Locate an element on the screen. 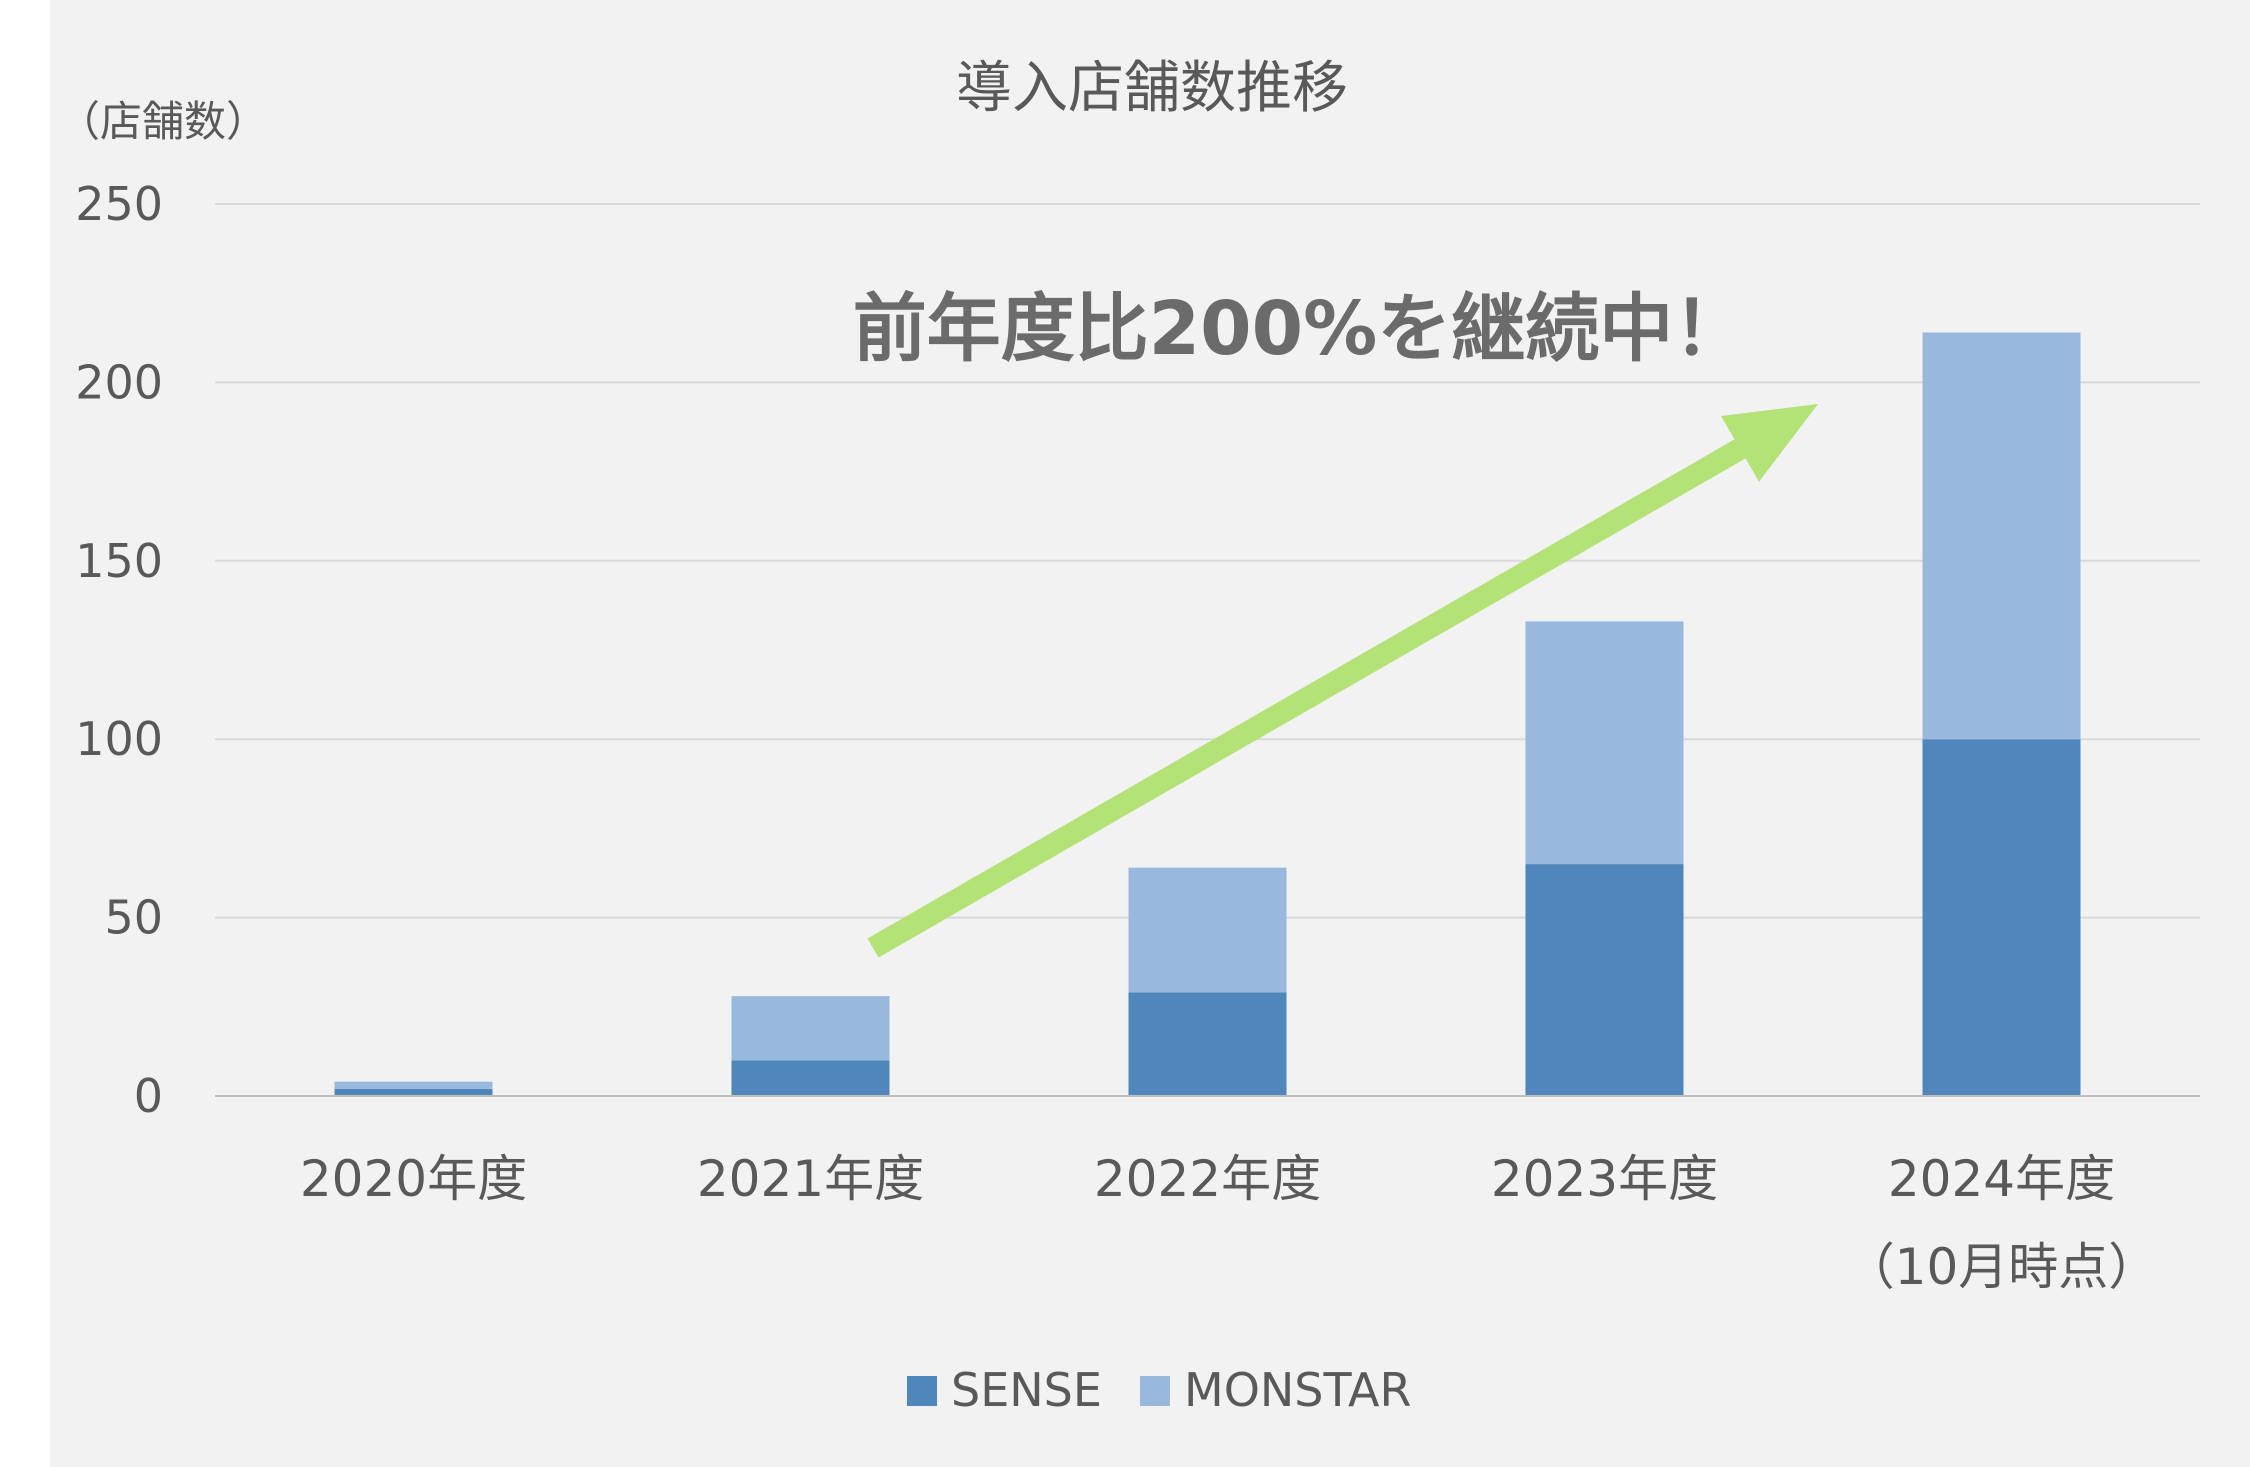 The width and height of the screenshot is (2250, 1467). legend-label-monstar: MONSTAR is located at coordinates (1297, 1390).